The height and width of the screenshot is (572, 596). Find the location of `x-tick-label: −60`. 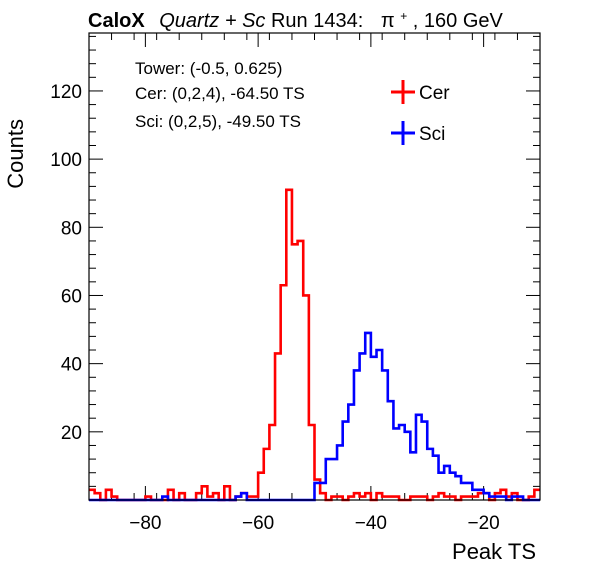

x-tick-label: −60 is located at coordinates (258, 523).